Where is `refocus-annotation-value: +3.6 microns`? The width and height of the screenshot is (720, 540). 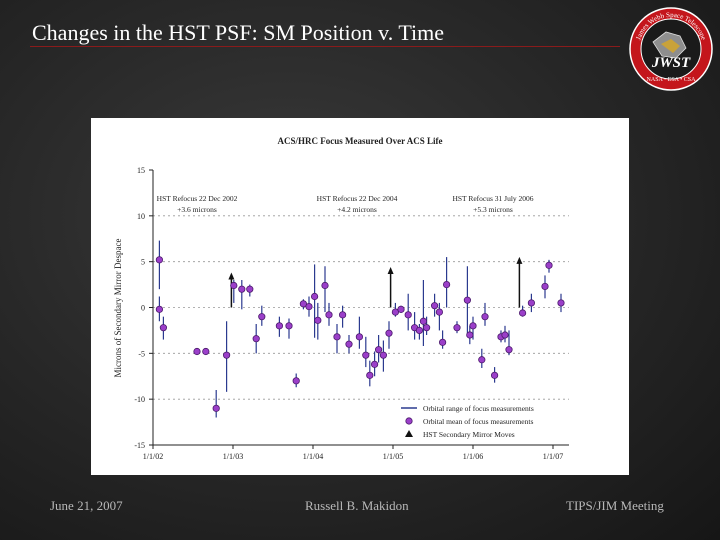
refocus-annotation-value: +3.6 microns is located at coordinates (197, 209).